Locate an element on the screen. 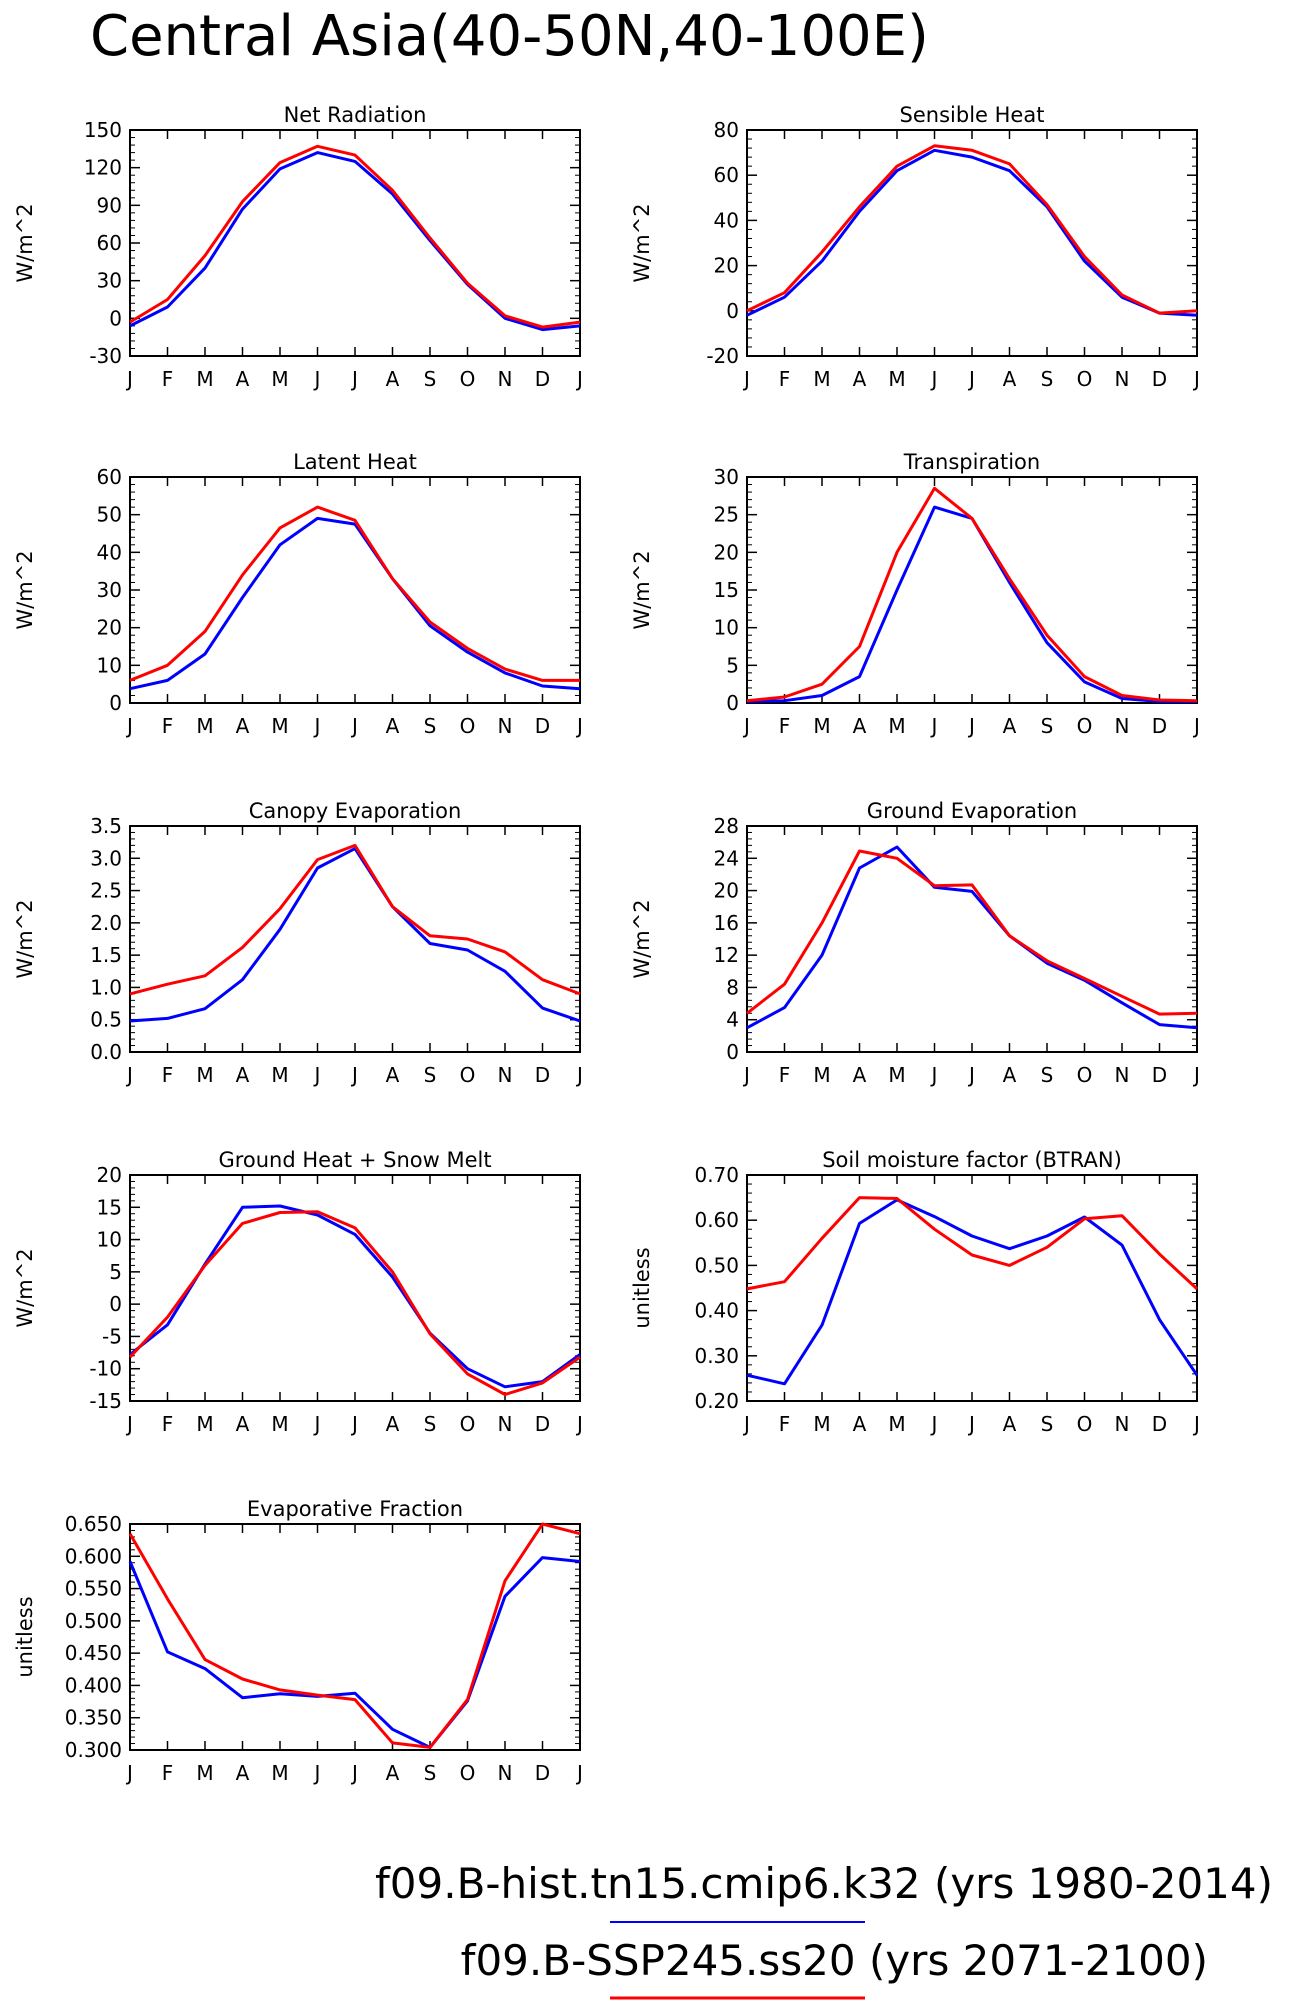 Image resolution: width=1292 pixels, height=2001 pixels. y-tick-label: 0.350 is located at coordinates (93, 1718).